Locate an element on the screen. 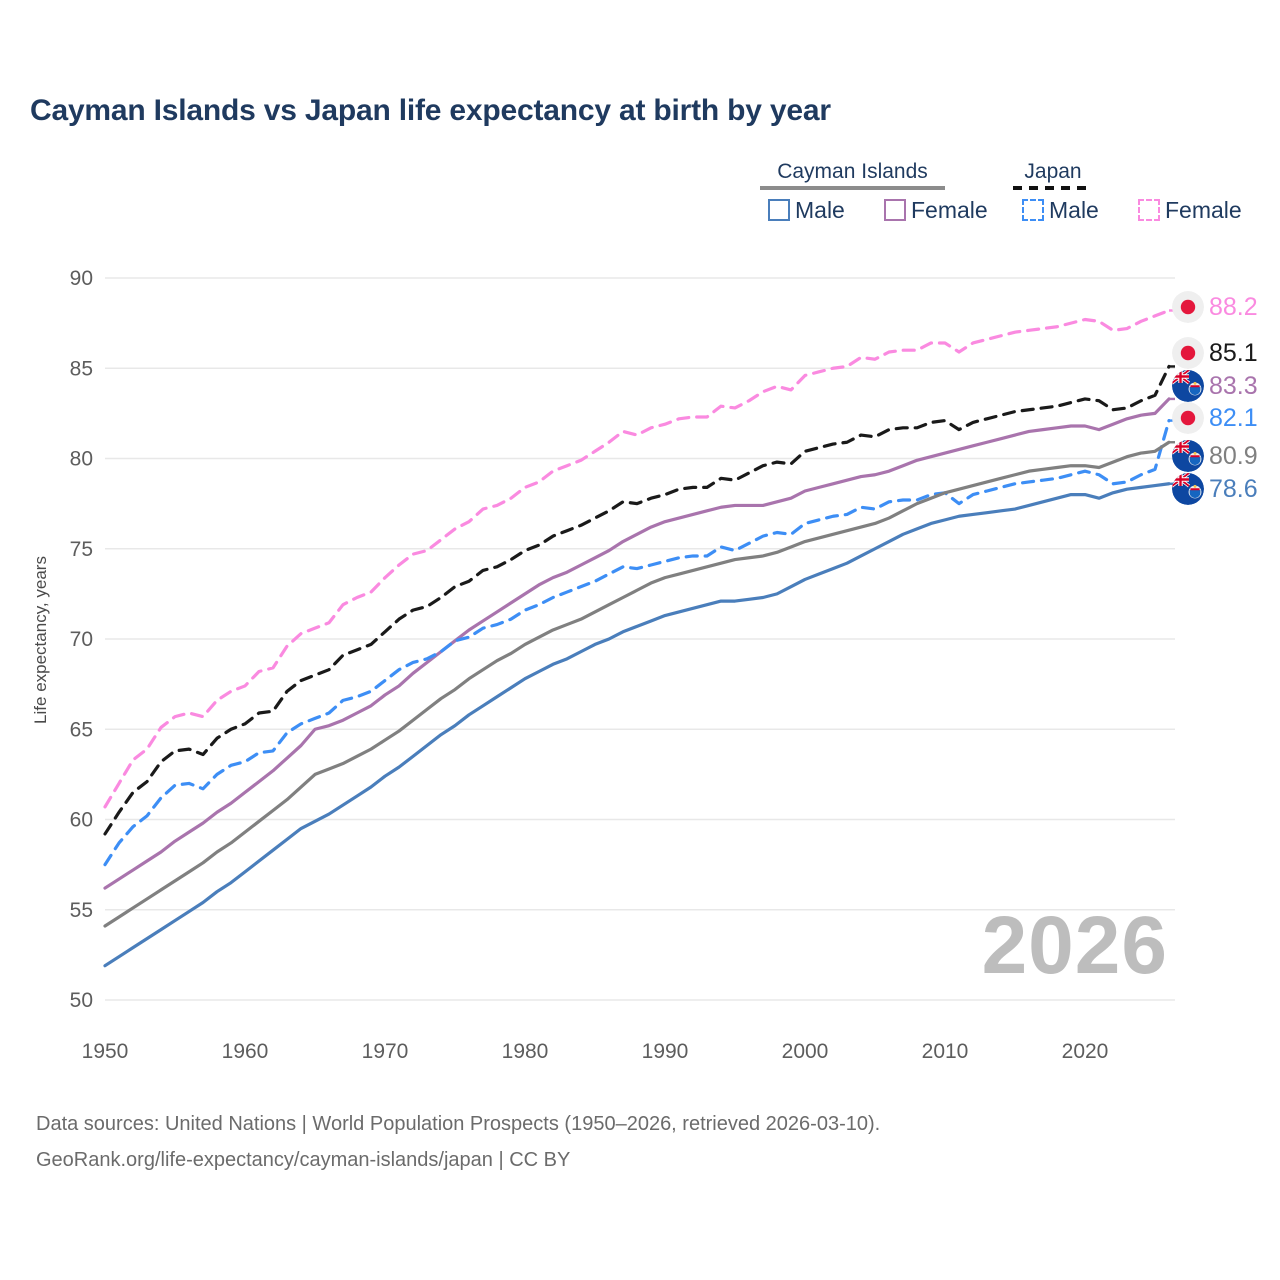 This screenshot has width=1280, height=1280. x-axis-tick-label: 1950 is located at coordinates (105, 1051).